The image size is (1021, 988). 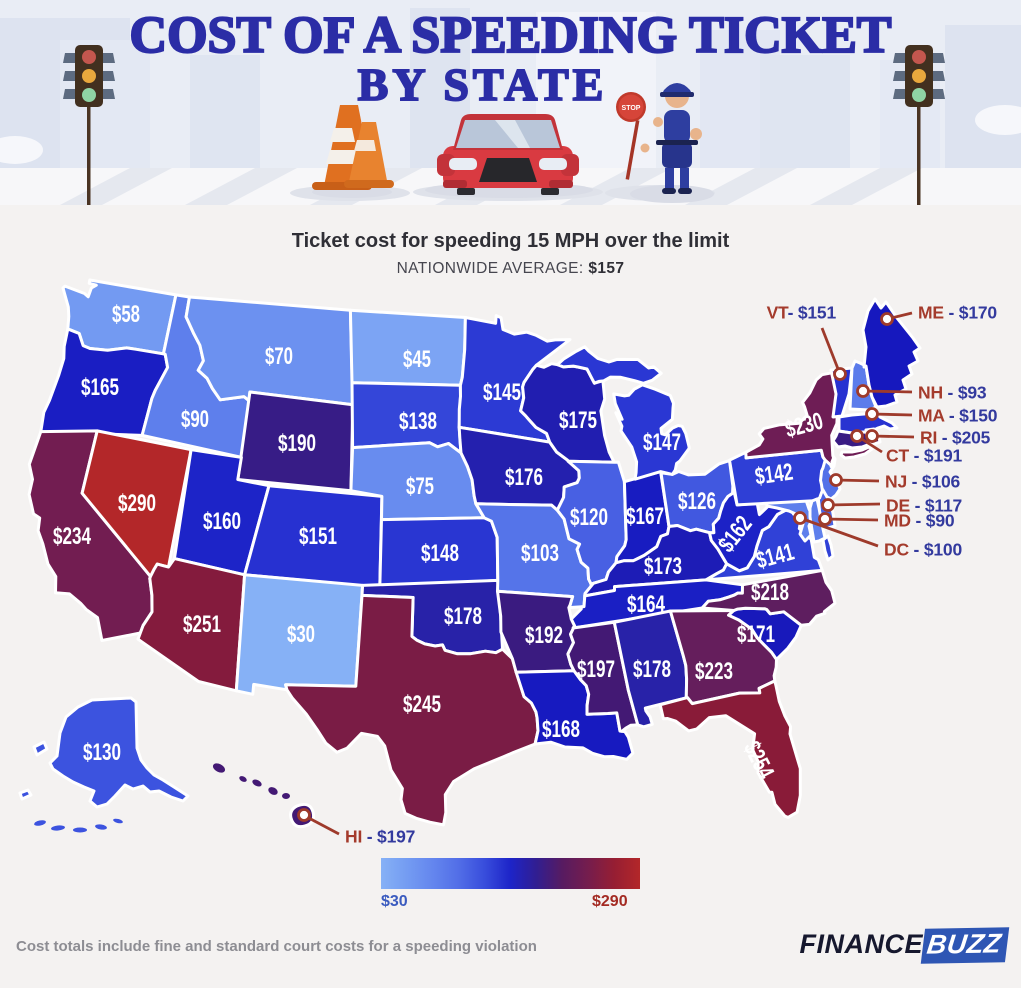 What do you see at coordinates (222, 521) in the screenshot?
I see `svg-text: $160` at bounding box center [222, 521].